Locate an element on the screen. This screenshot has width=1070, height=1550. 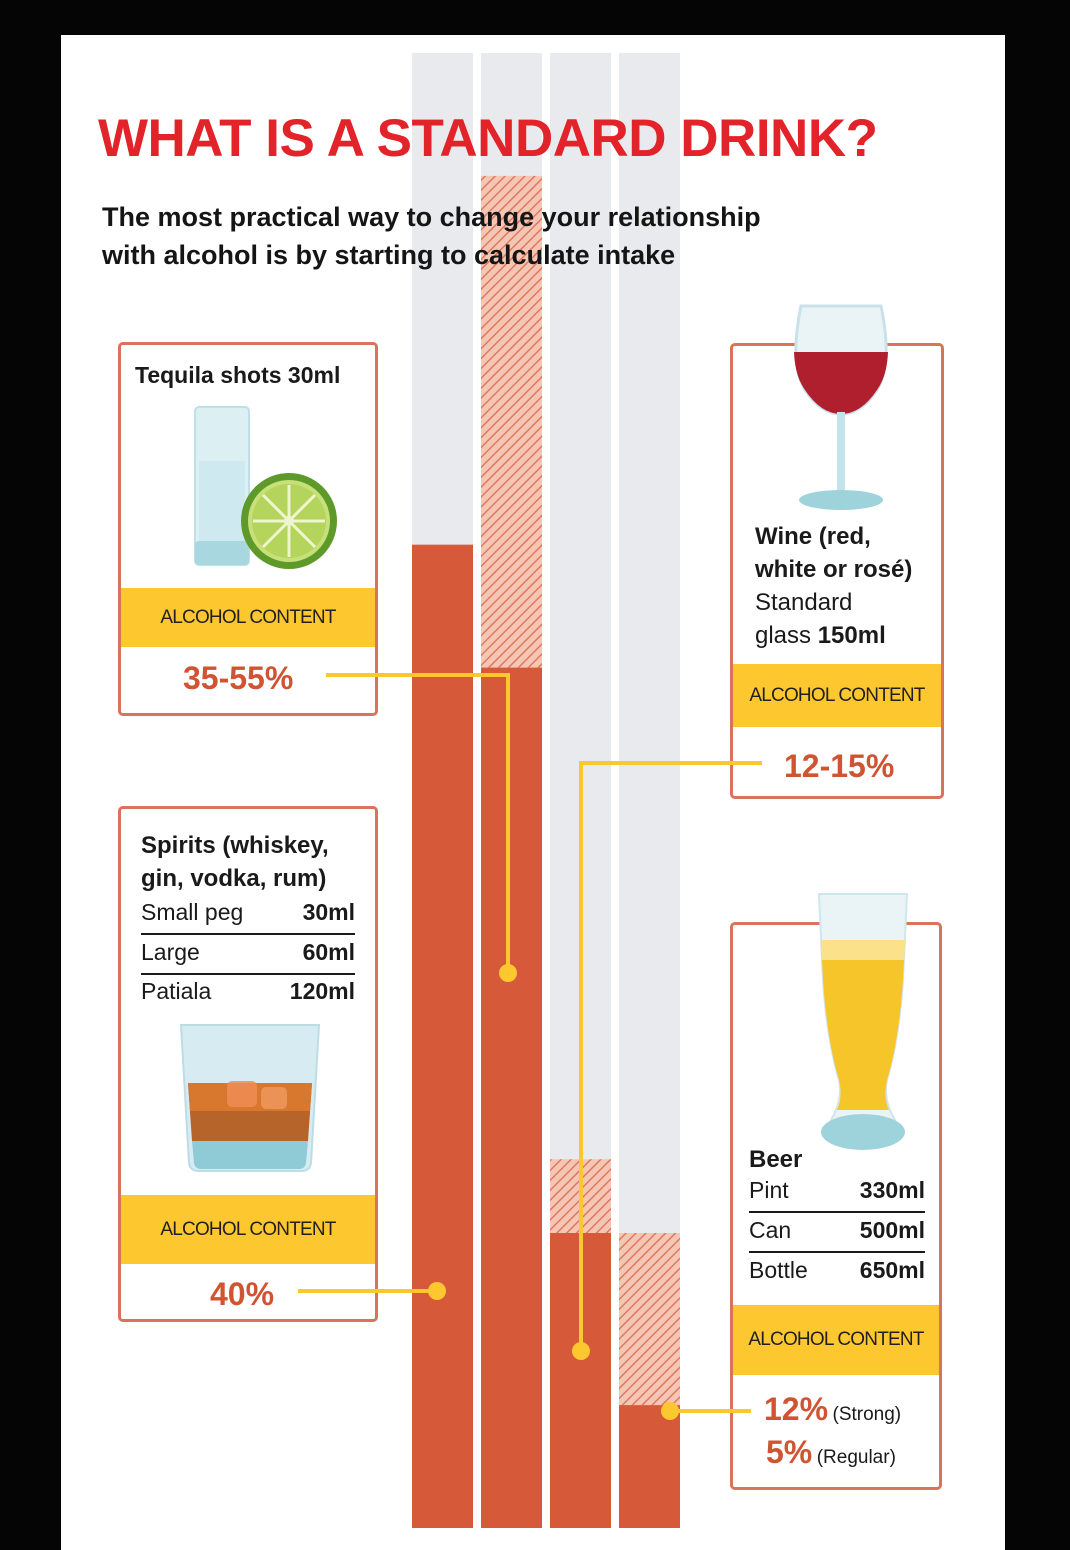
tequila-alcohol-content-band: ALCOHOL CONTENT is located at coordinates (248, 617).